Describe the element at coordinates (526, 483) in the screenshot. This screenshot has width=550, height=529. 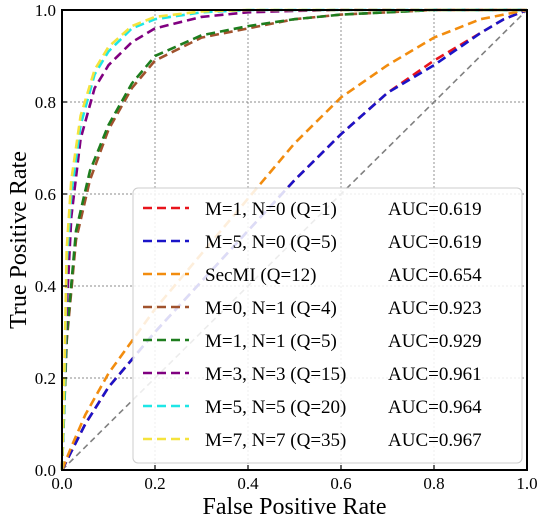
I see `x-tick-label: 1.0` at that location.